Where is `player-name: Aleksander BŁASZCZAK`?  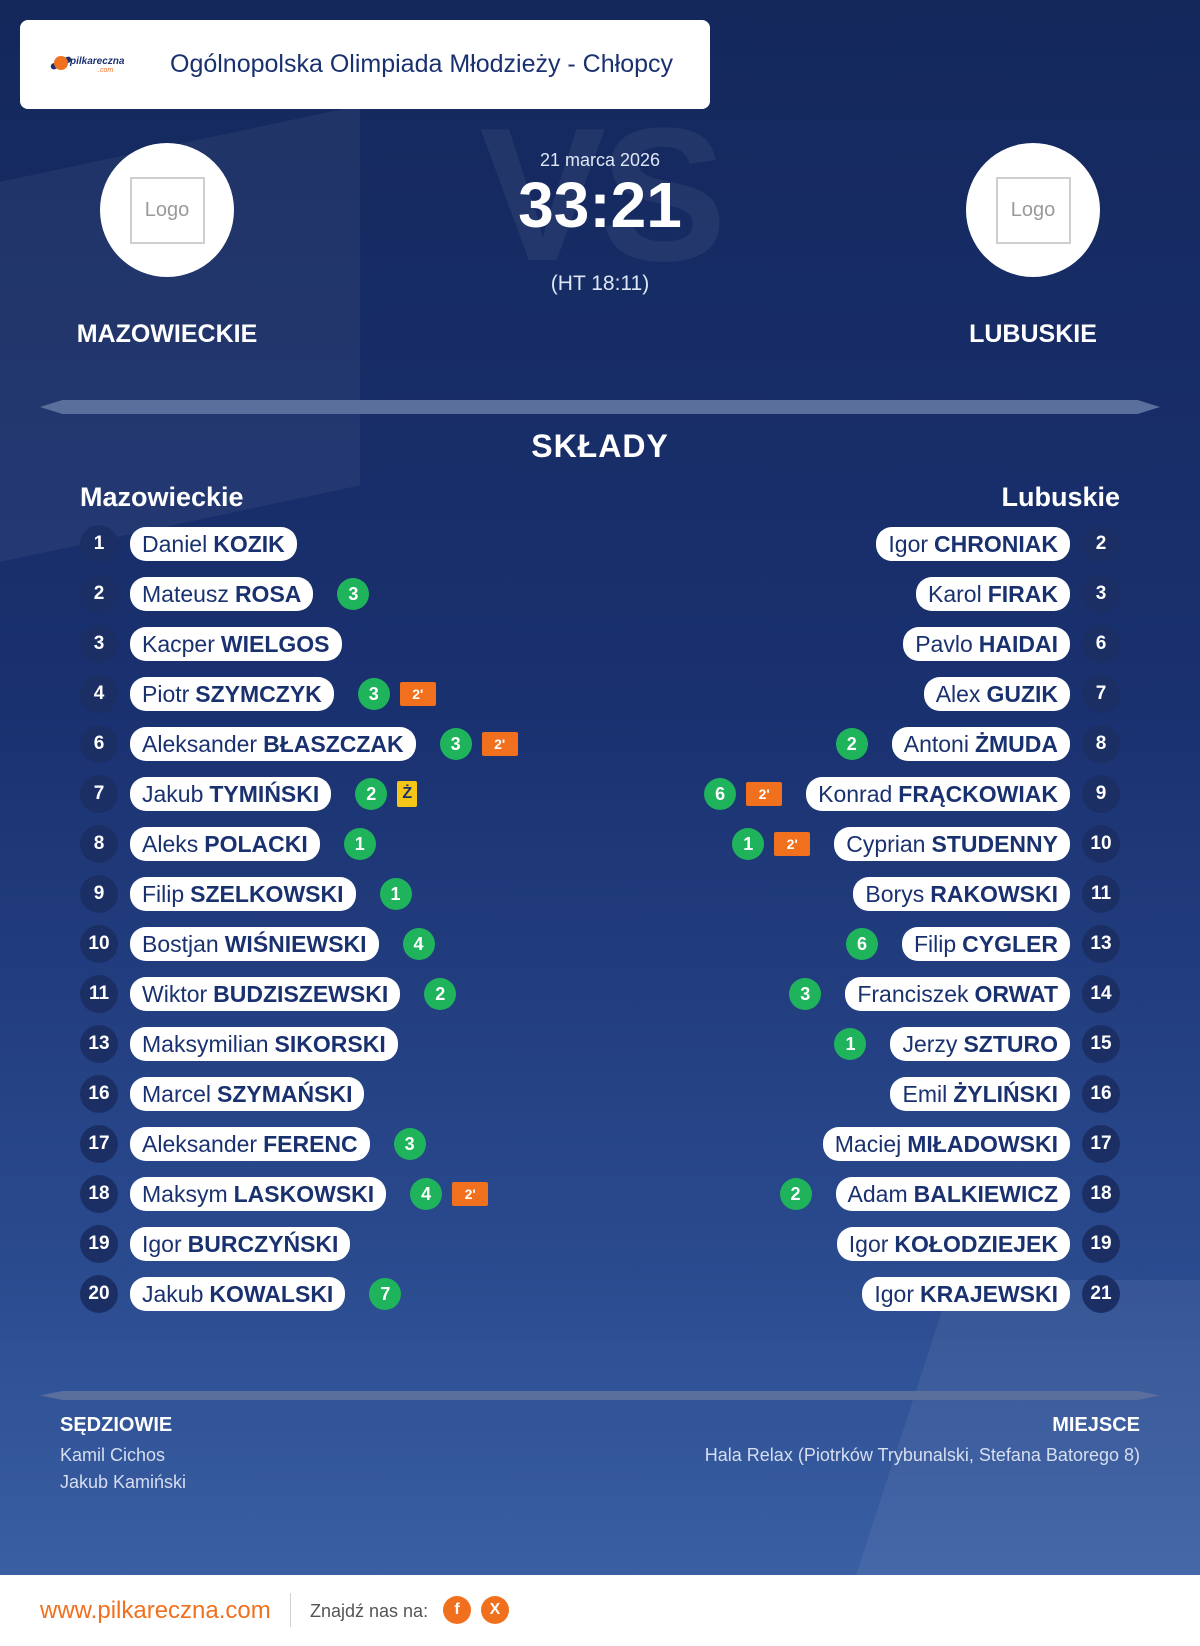
player-name: Aleksander BŁASZCZAK is located at coordinates (273, 744).